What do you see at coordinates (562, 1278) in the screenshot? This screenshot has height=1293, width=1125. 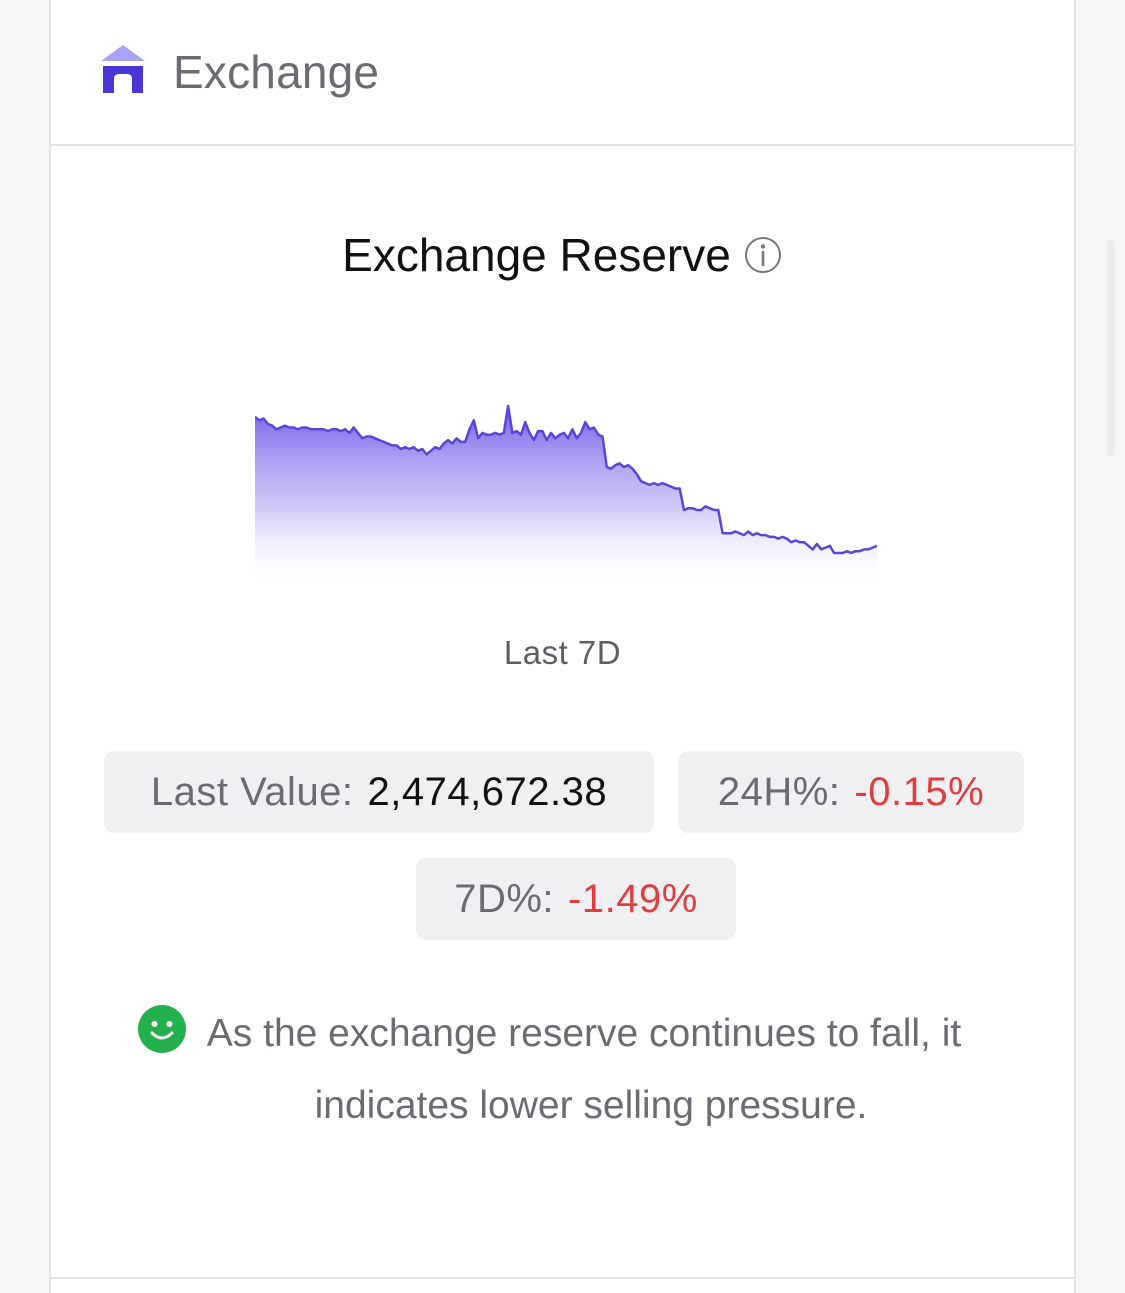 I see `bottom-divider` at bounding box center [562, 1278].